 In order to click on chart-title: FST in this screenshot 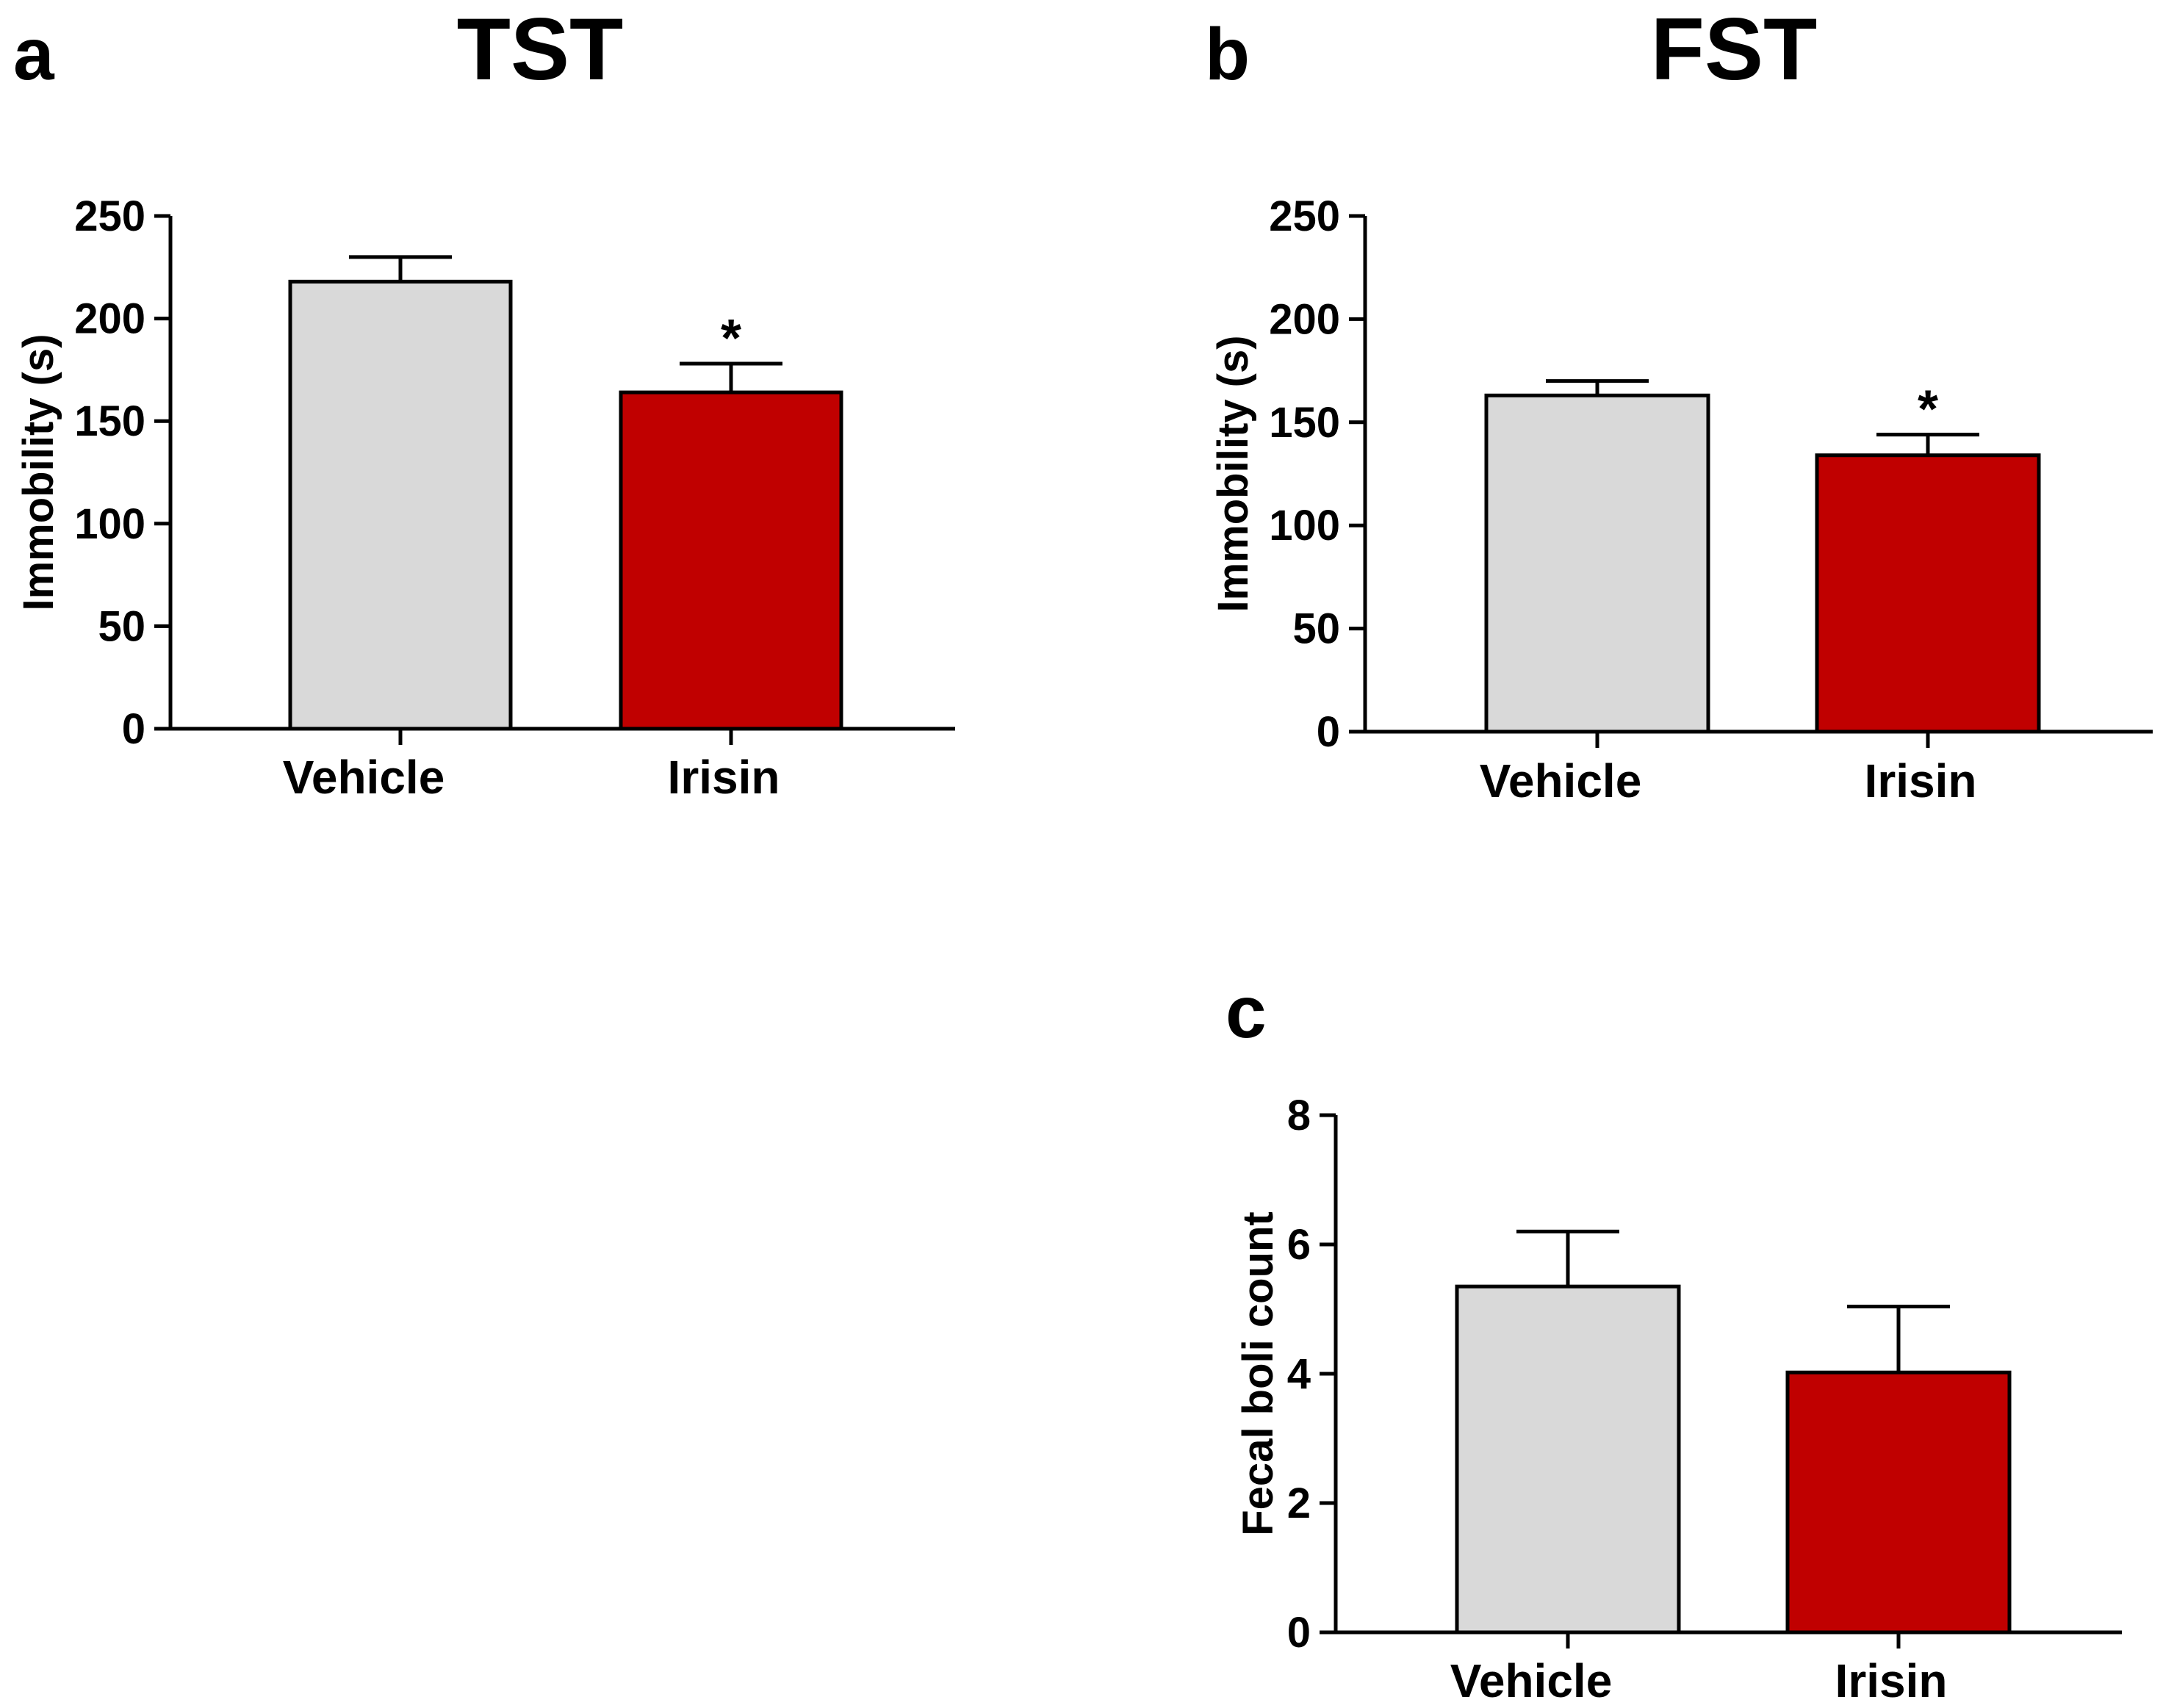, I will do `click(1734, 49)`.